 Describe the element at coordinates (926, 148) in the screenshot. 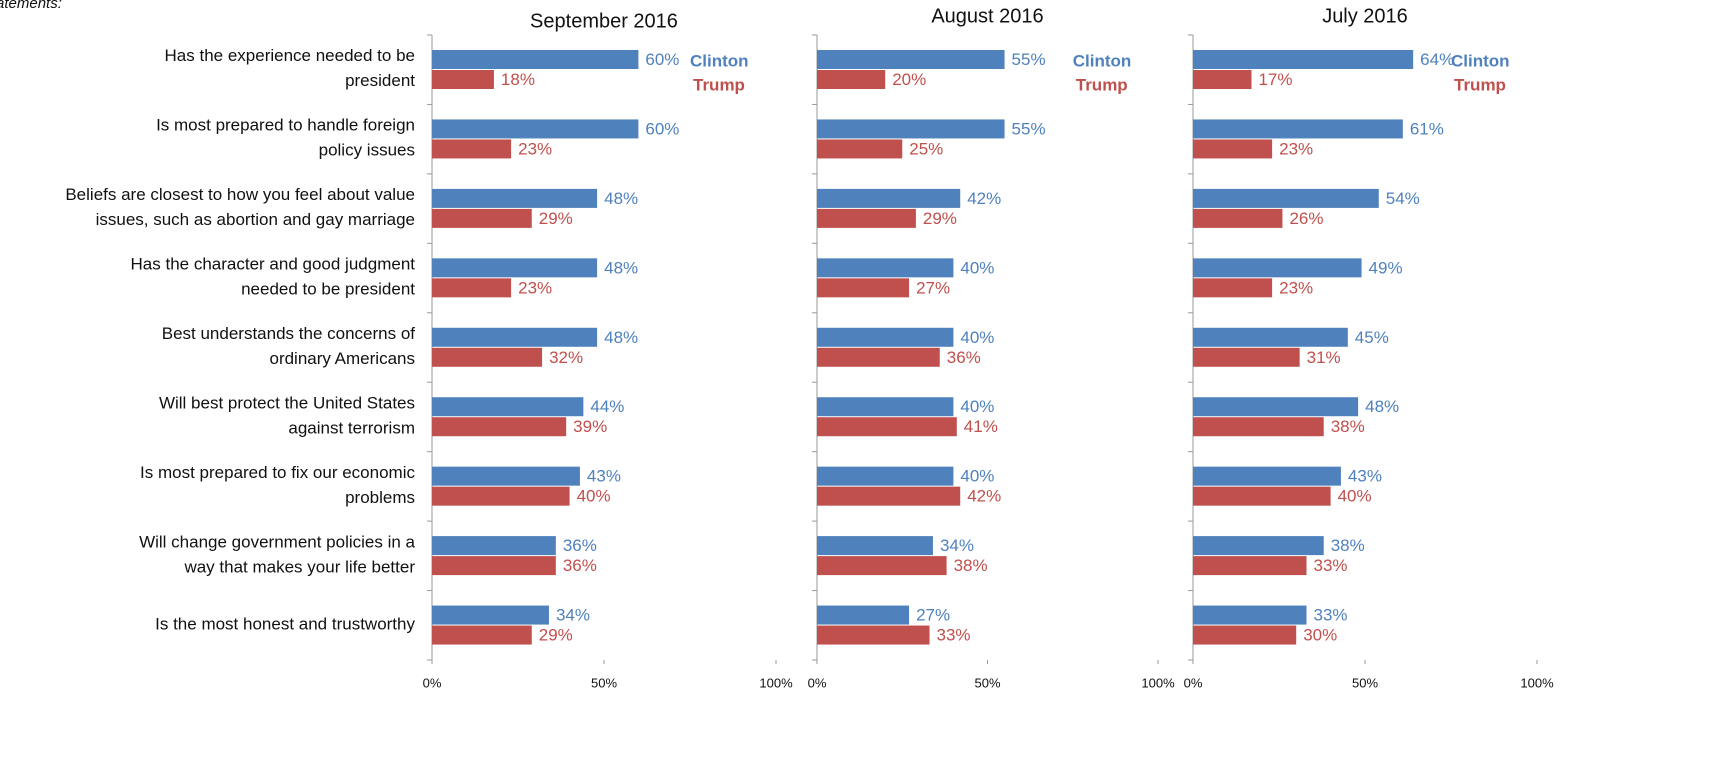

I see `value-label: 25%` at that location.